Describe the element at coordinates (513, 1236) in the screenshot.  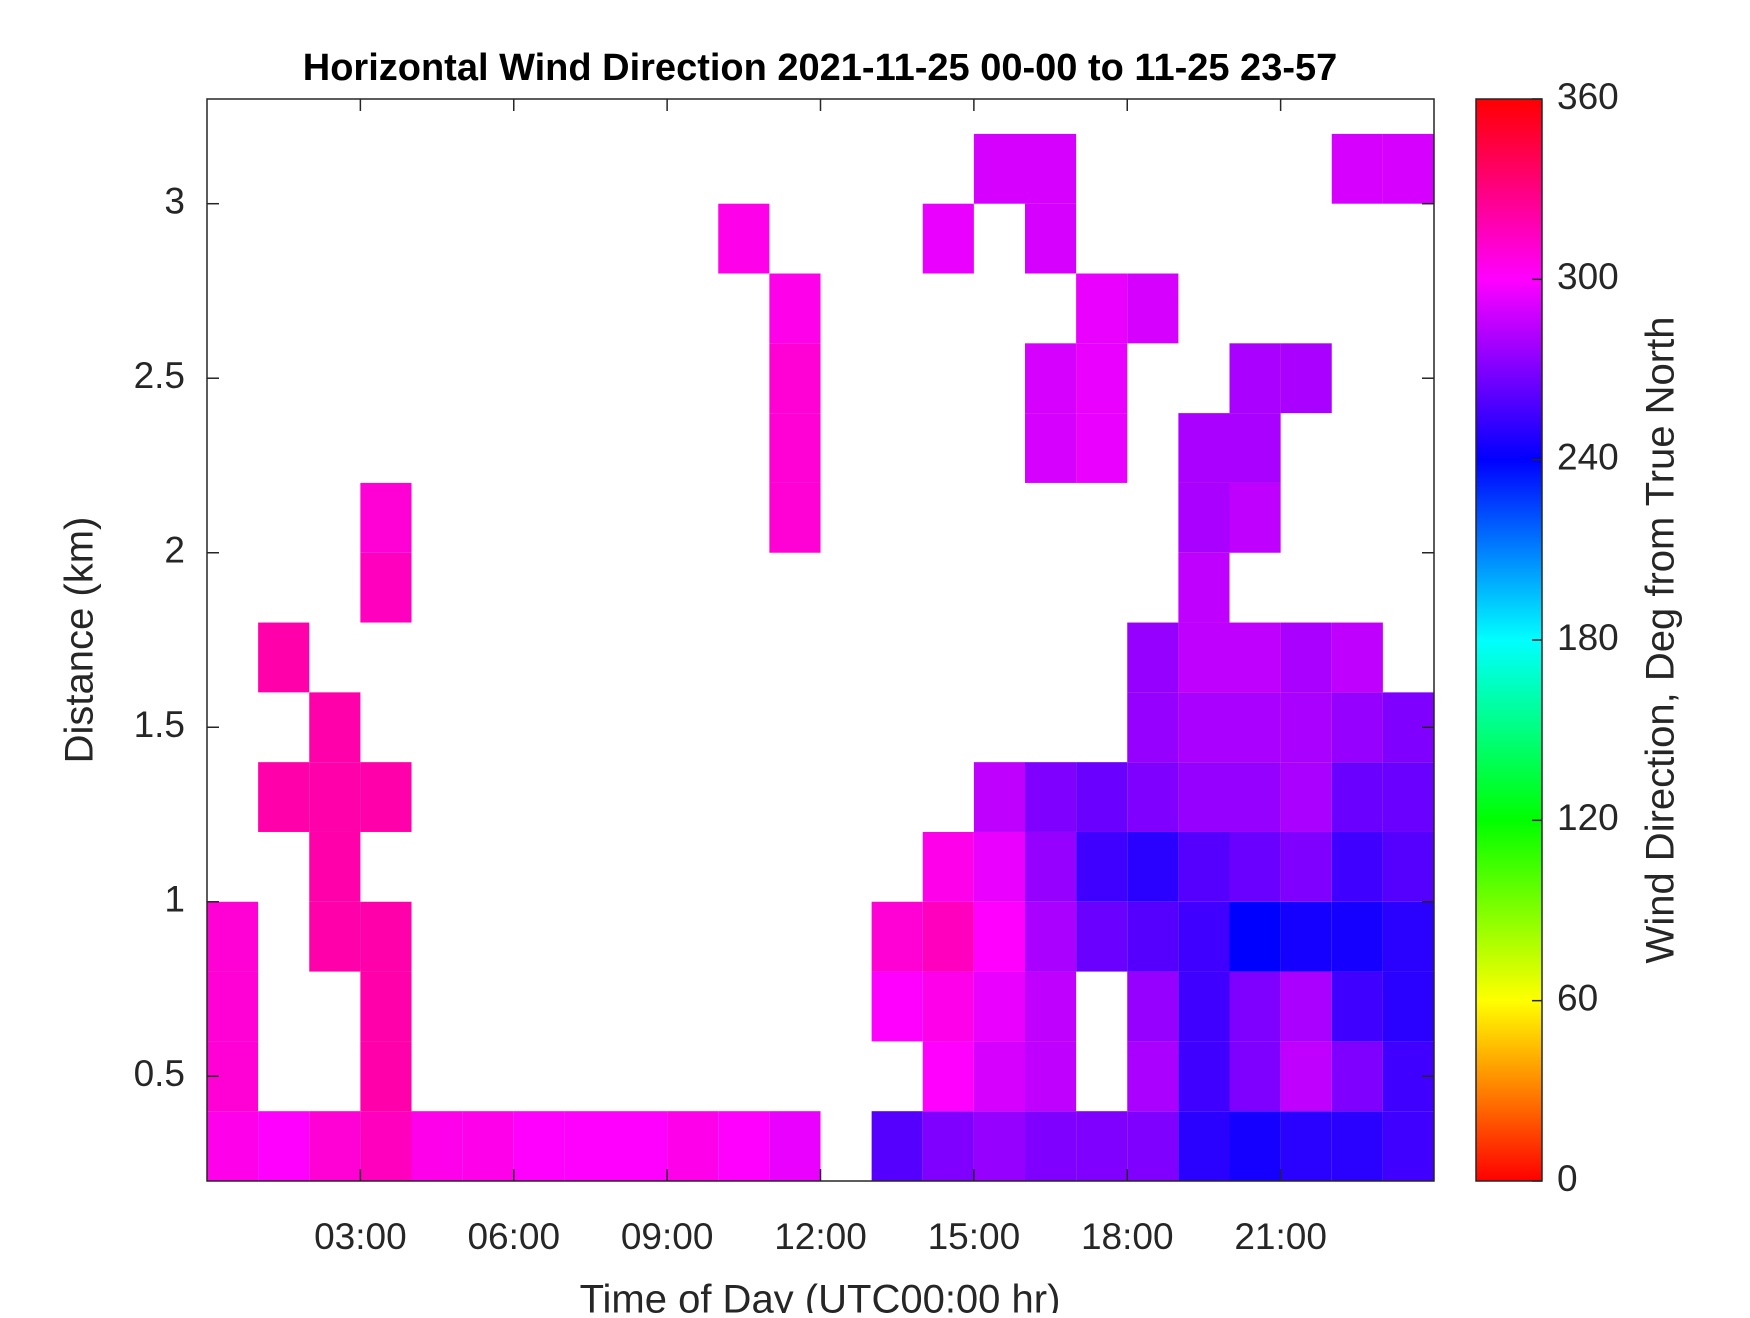
I see `x-tick-label: 06:00` at that location.